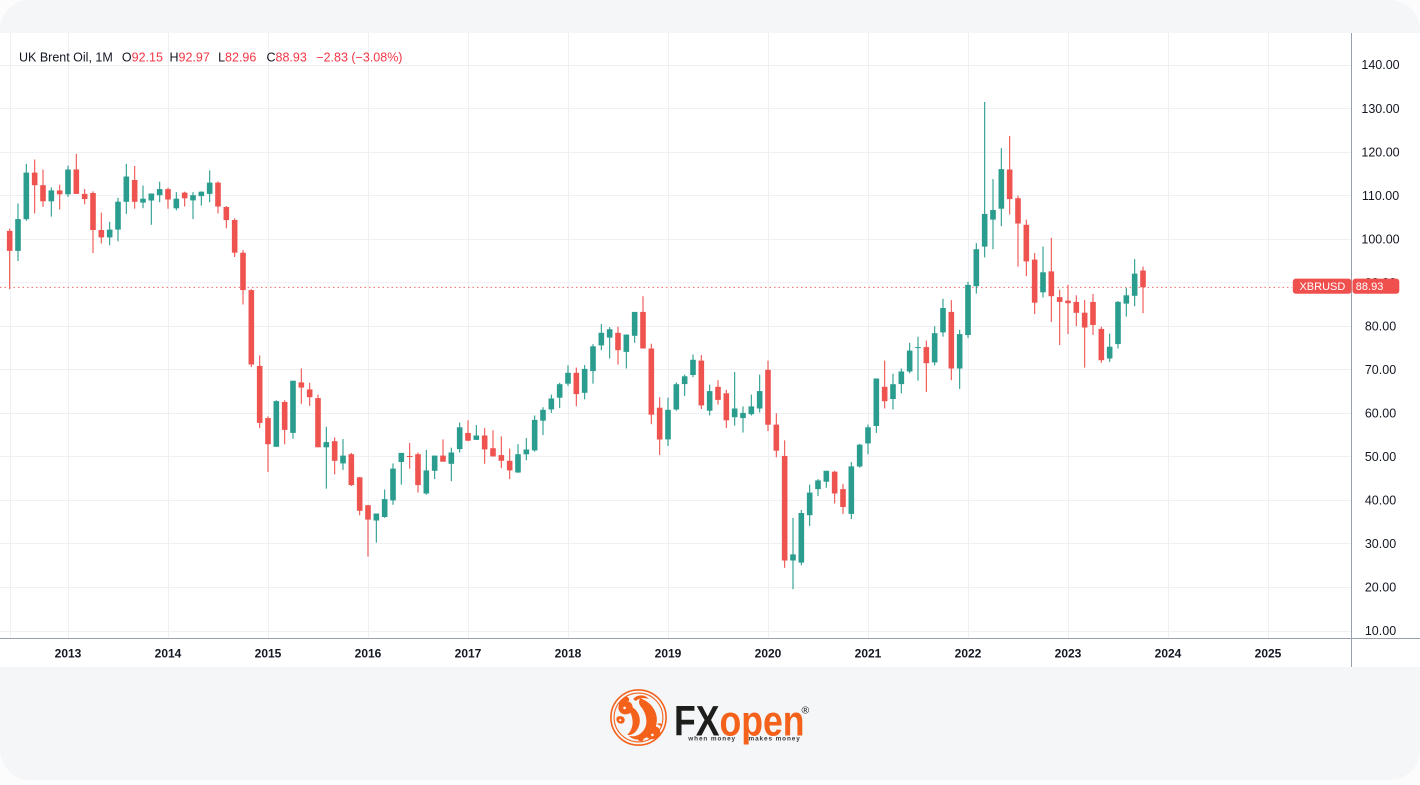 The height and width of the screenshot is (785, 1420). What do you see at coordinates (468, 654) in the screenshot?
I see `svg-text: 2017` at bounding box center [468, 654].